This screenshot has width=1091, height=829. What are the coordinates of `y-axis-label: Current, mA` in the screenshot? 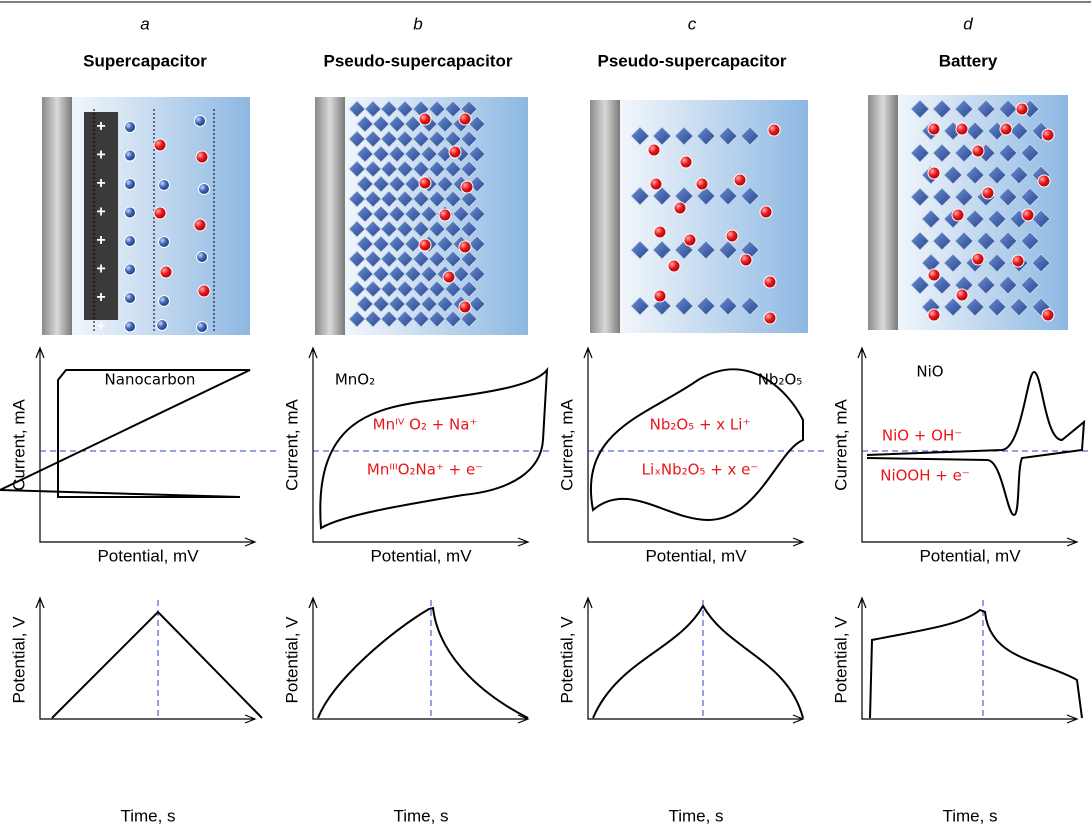 It's located at (840, 445).